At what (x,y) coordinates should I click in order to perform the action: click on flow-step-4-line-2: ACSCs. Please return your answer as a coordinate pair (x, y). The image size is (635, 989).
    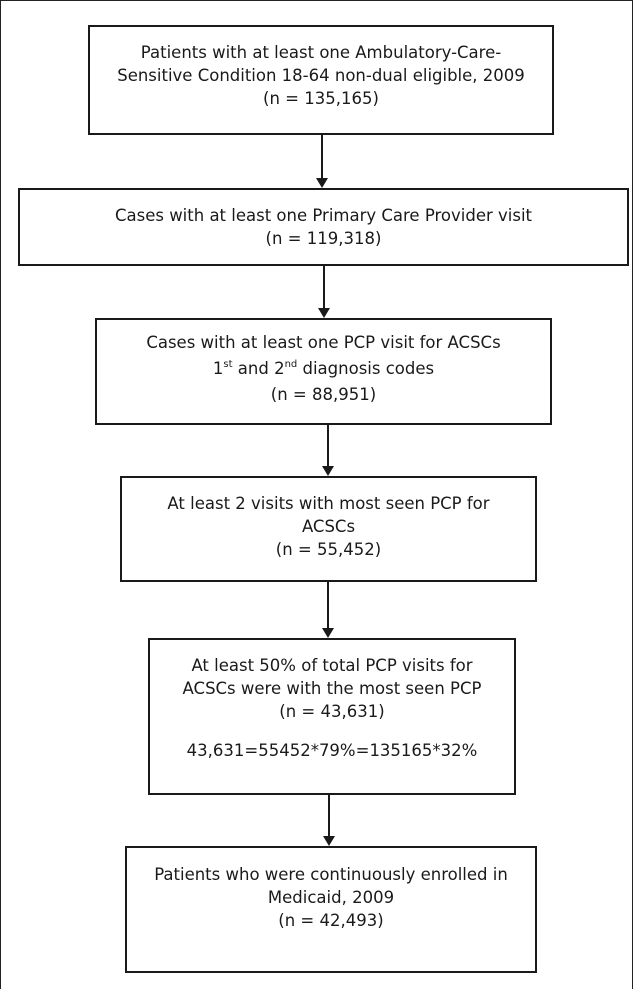
    Looking at the image, I should click on (328, 526).